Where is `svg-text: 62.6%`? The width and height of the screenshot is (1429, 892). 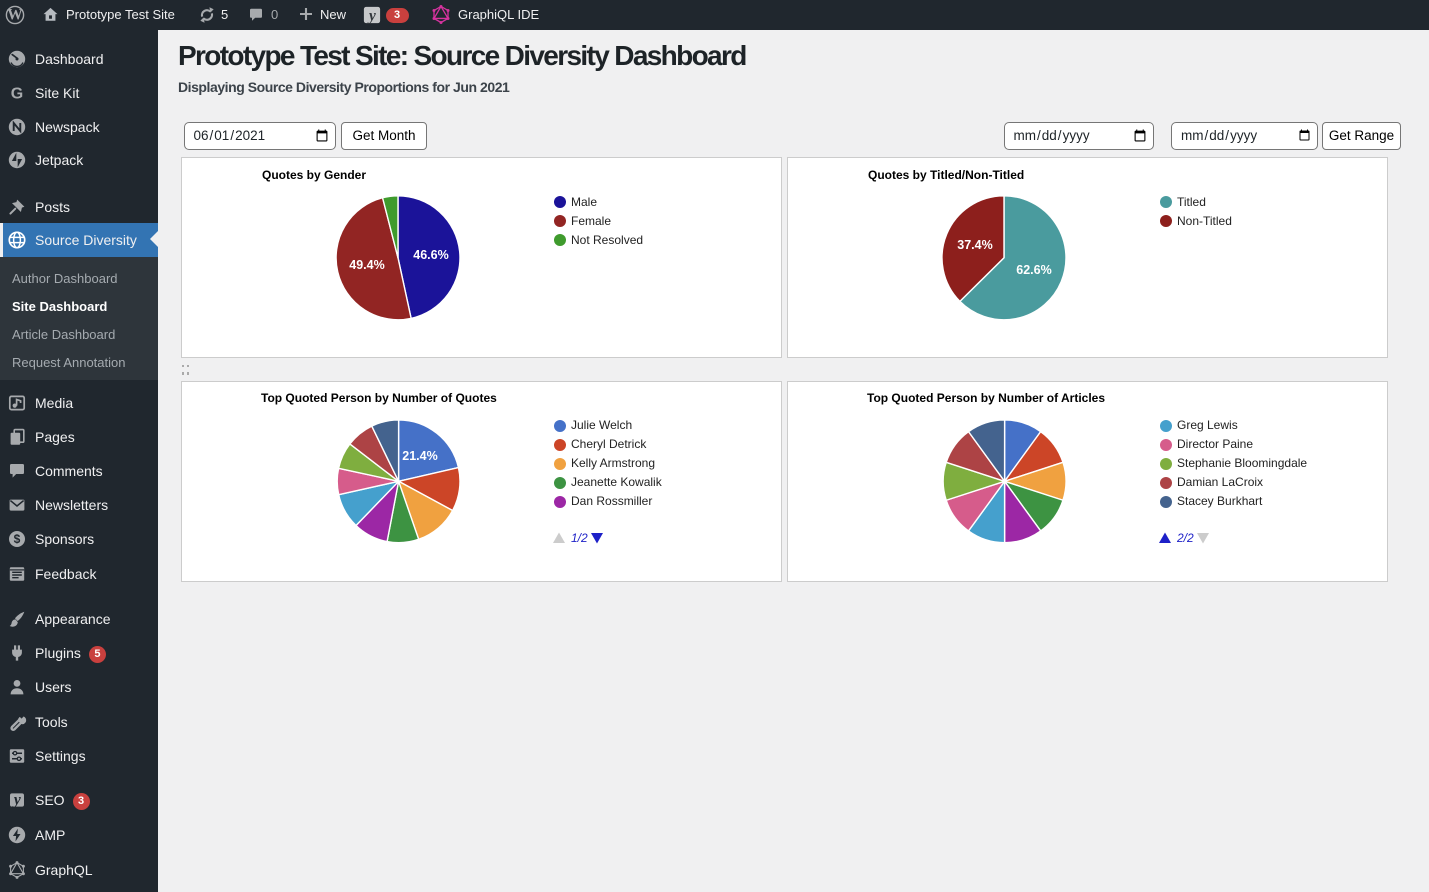 svg-text: 62.6% is located at coordinates (1033, 270).